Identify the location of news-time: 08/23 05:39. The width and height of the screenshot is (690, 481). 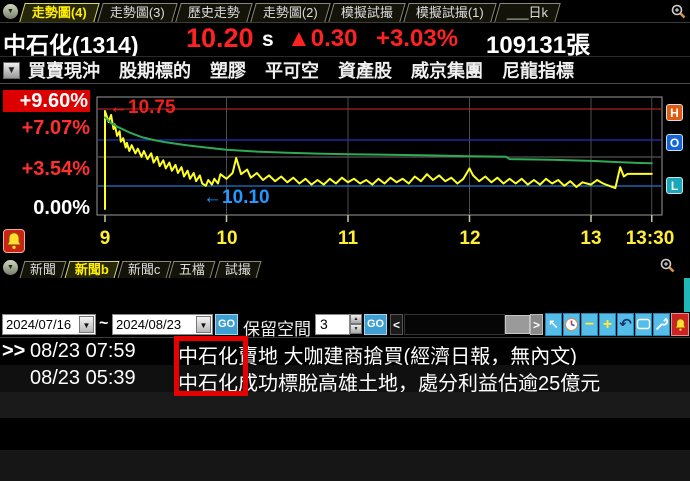
(83, 378).